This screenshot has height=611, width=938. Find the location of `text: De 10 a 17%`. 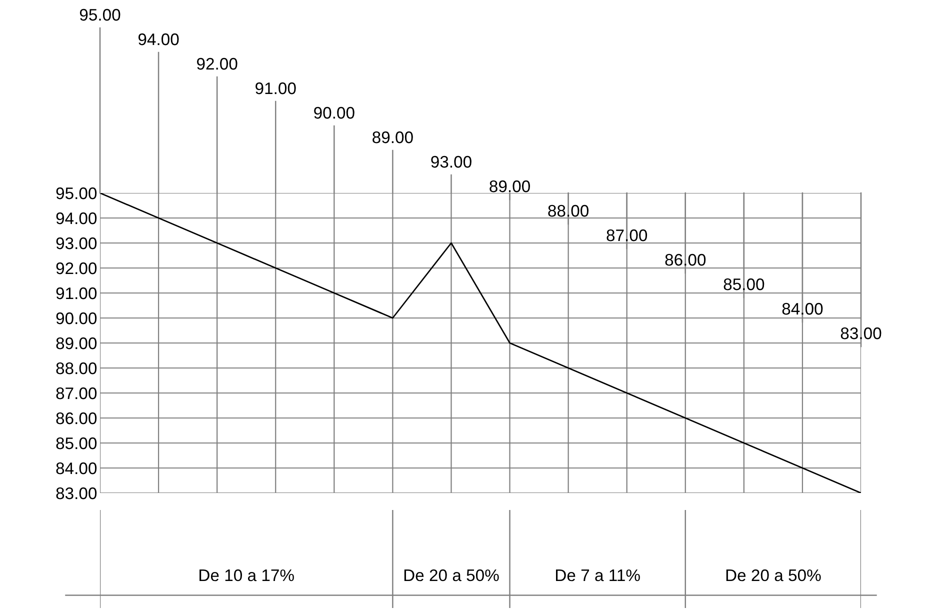

text: De 10 a 17% is located at coordinates (247, 575).